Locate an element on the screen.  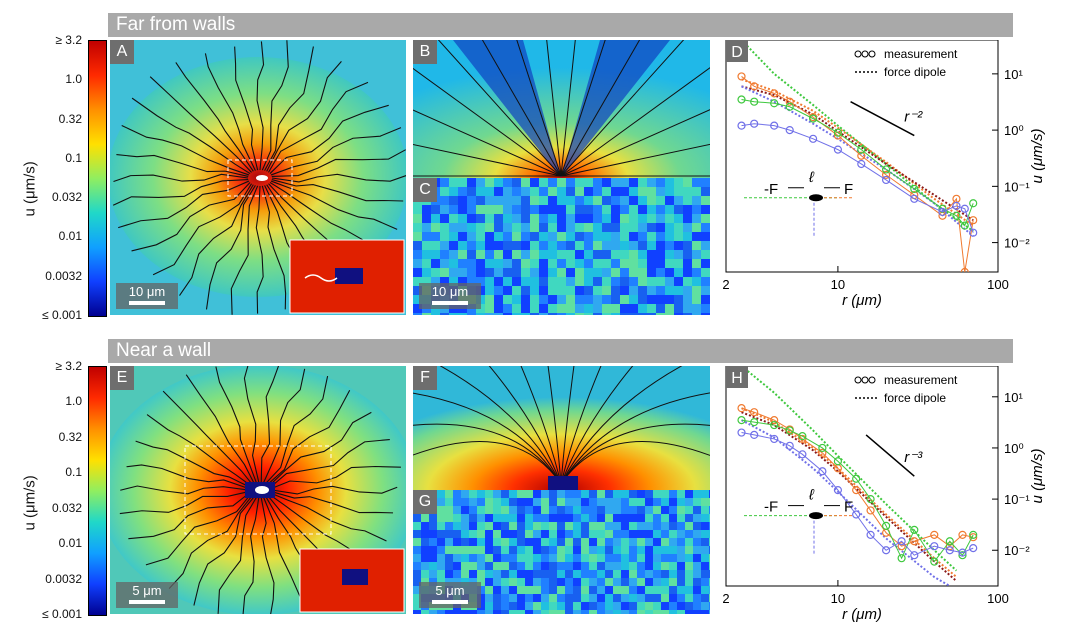
legend-marker is located at coordinates (865, 380).